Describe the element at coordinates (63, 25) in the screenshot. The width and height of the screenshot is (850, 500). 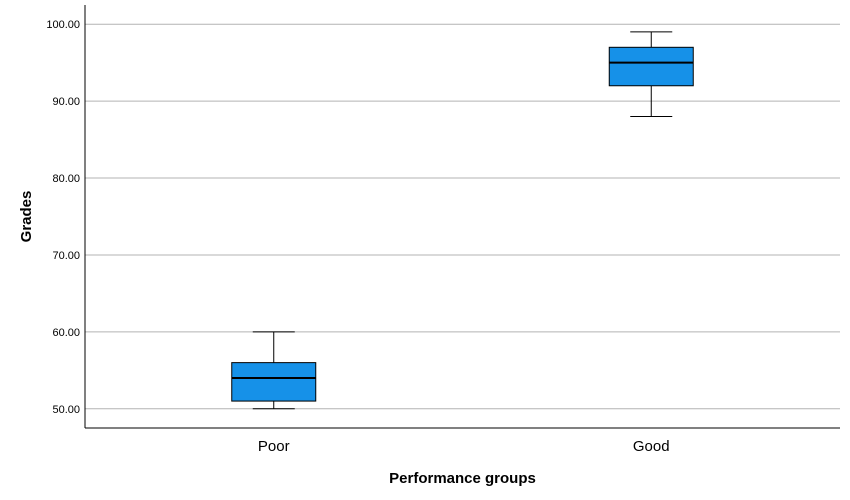
I see `y-tick-label: 100.00` at that location.